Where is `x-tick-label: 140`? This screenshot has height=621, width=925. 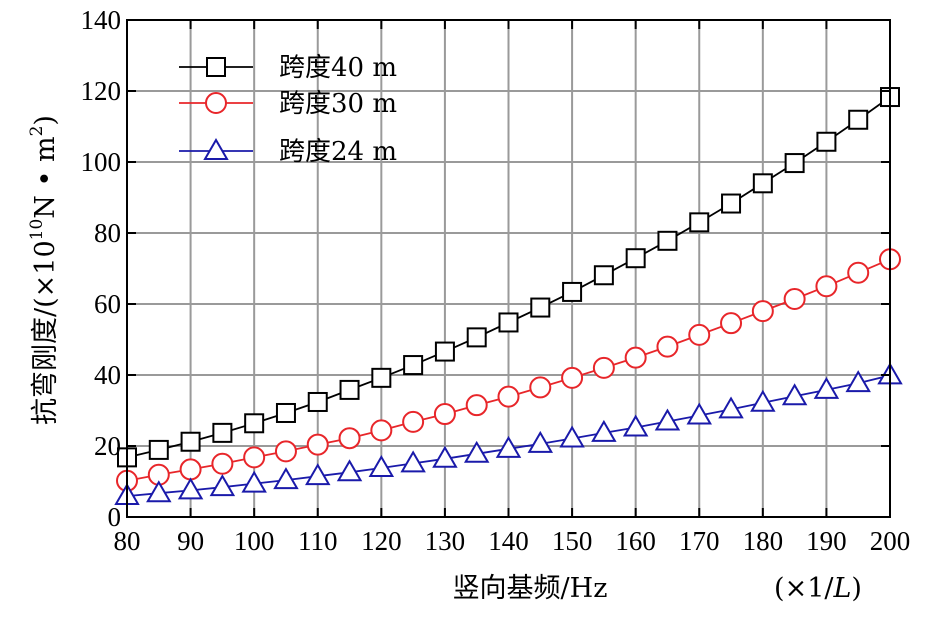
x-tick-label: 140 is located at coordinates (508, 541).